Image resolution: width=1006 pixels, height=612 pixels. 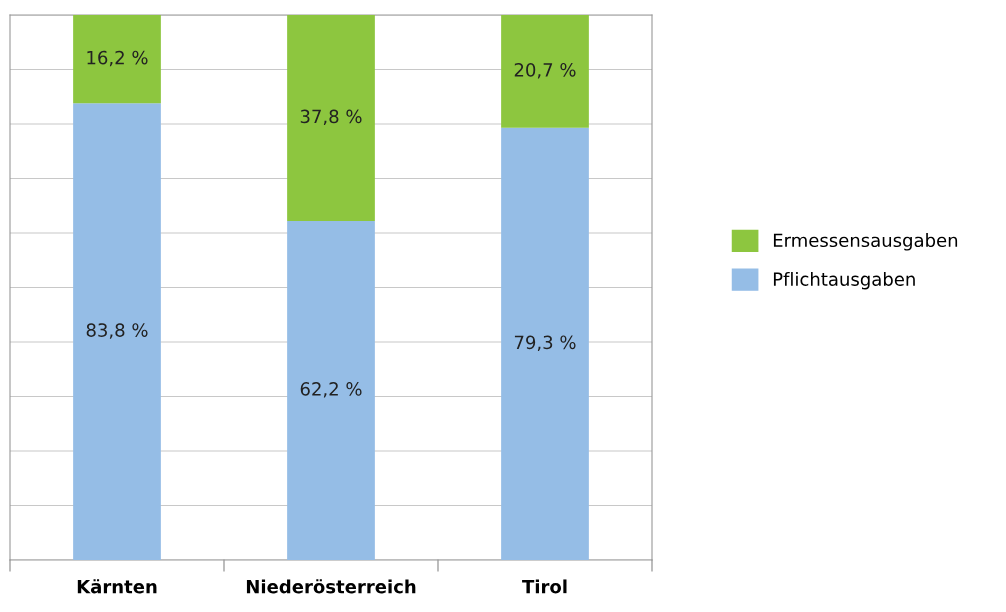 I want to click on data-label: 37,8 %, so click(x=331, y=117).